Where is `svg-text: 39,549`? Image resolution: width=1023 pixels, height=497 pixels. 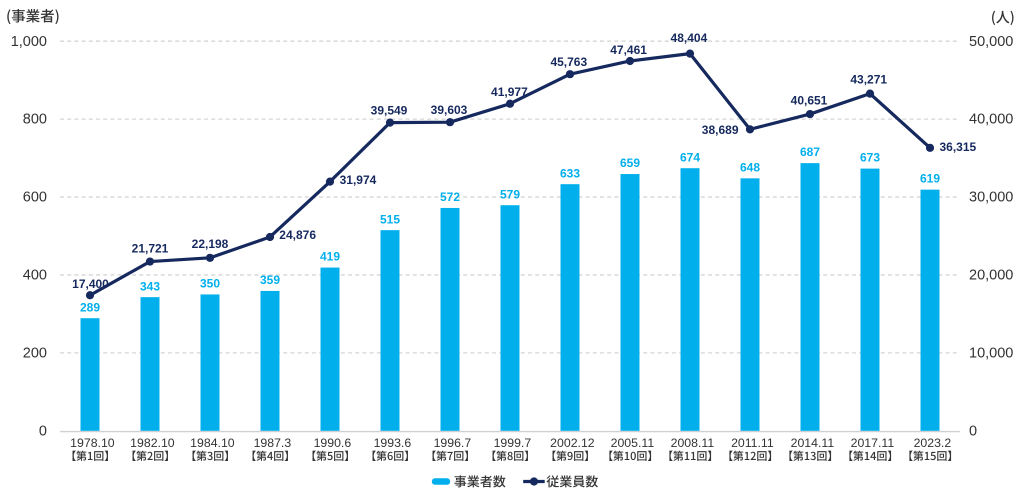
svg-text: 39,549 is located at coordinates (389, 110).